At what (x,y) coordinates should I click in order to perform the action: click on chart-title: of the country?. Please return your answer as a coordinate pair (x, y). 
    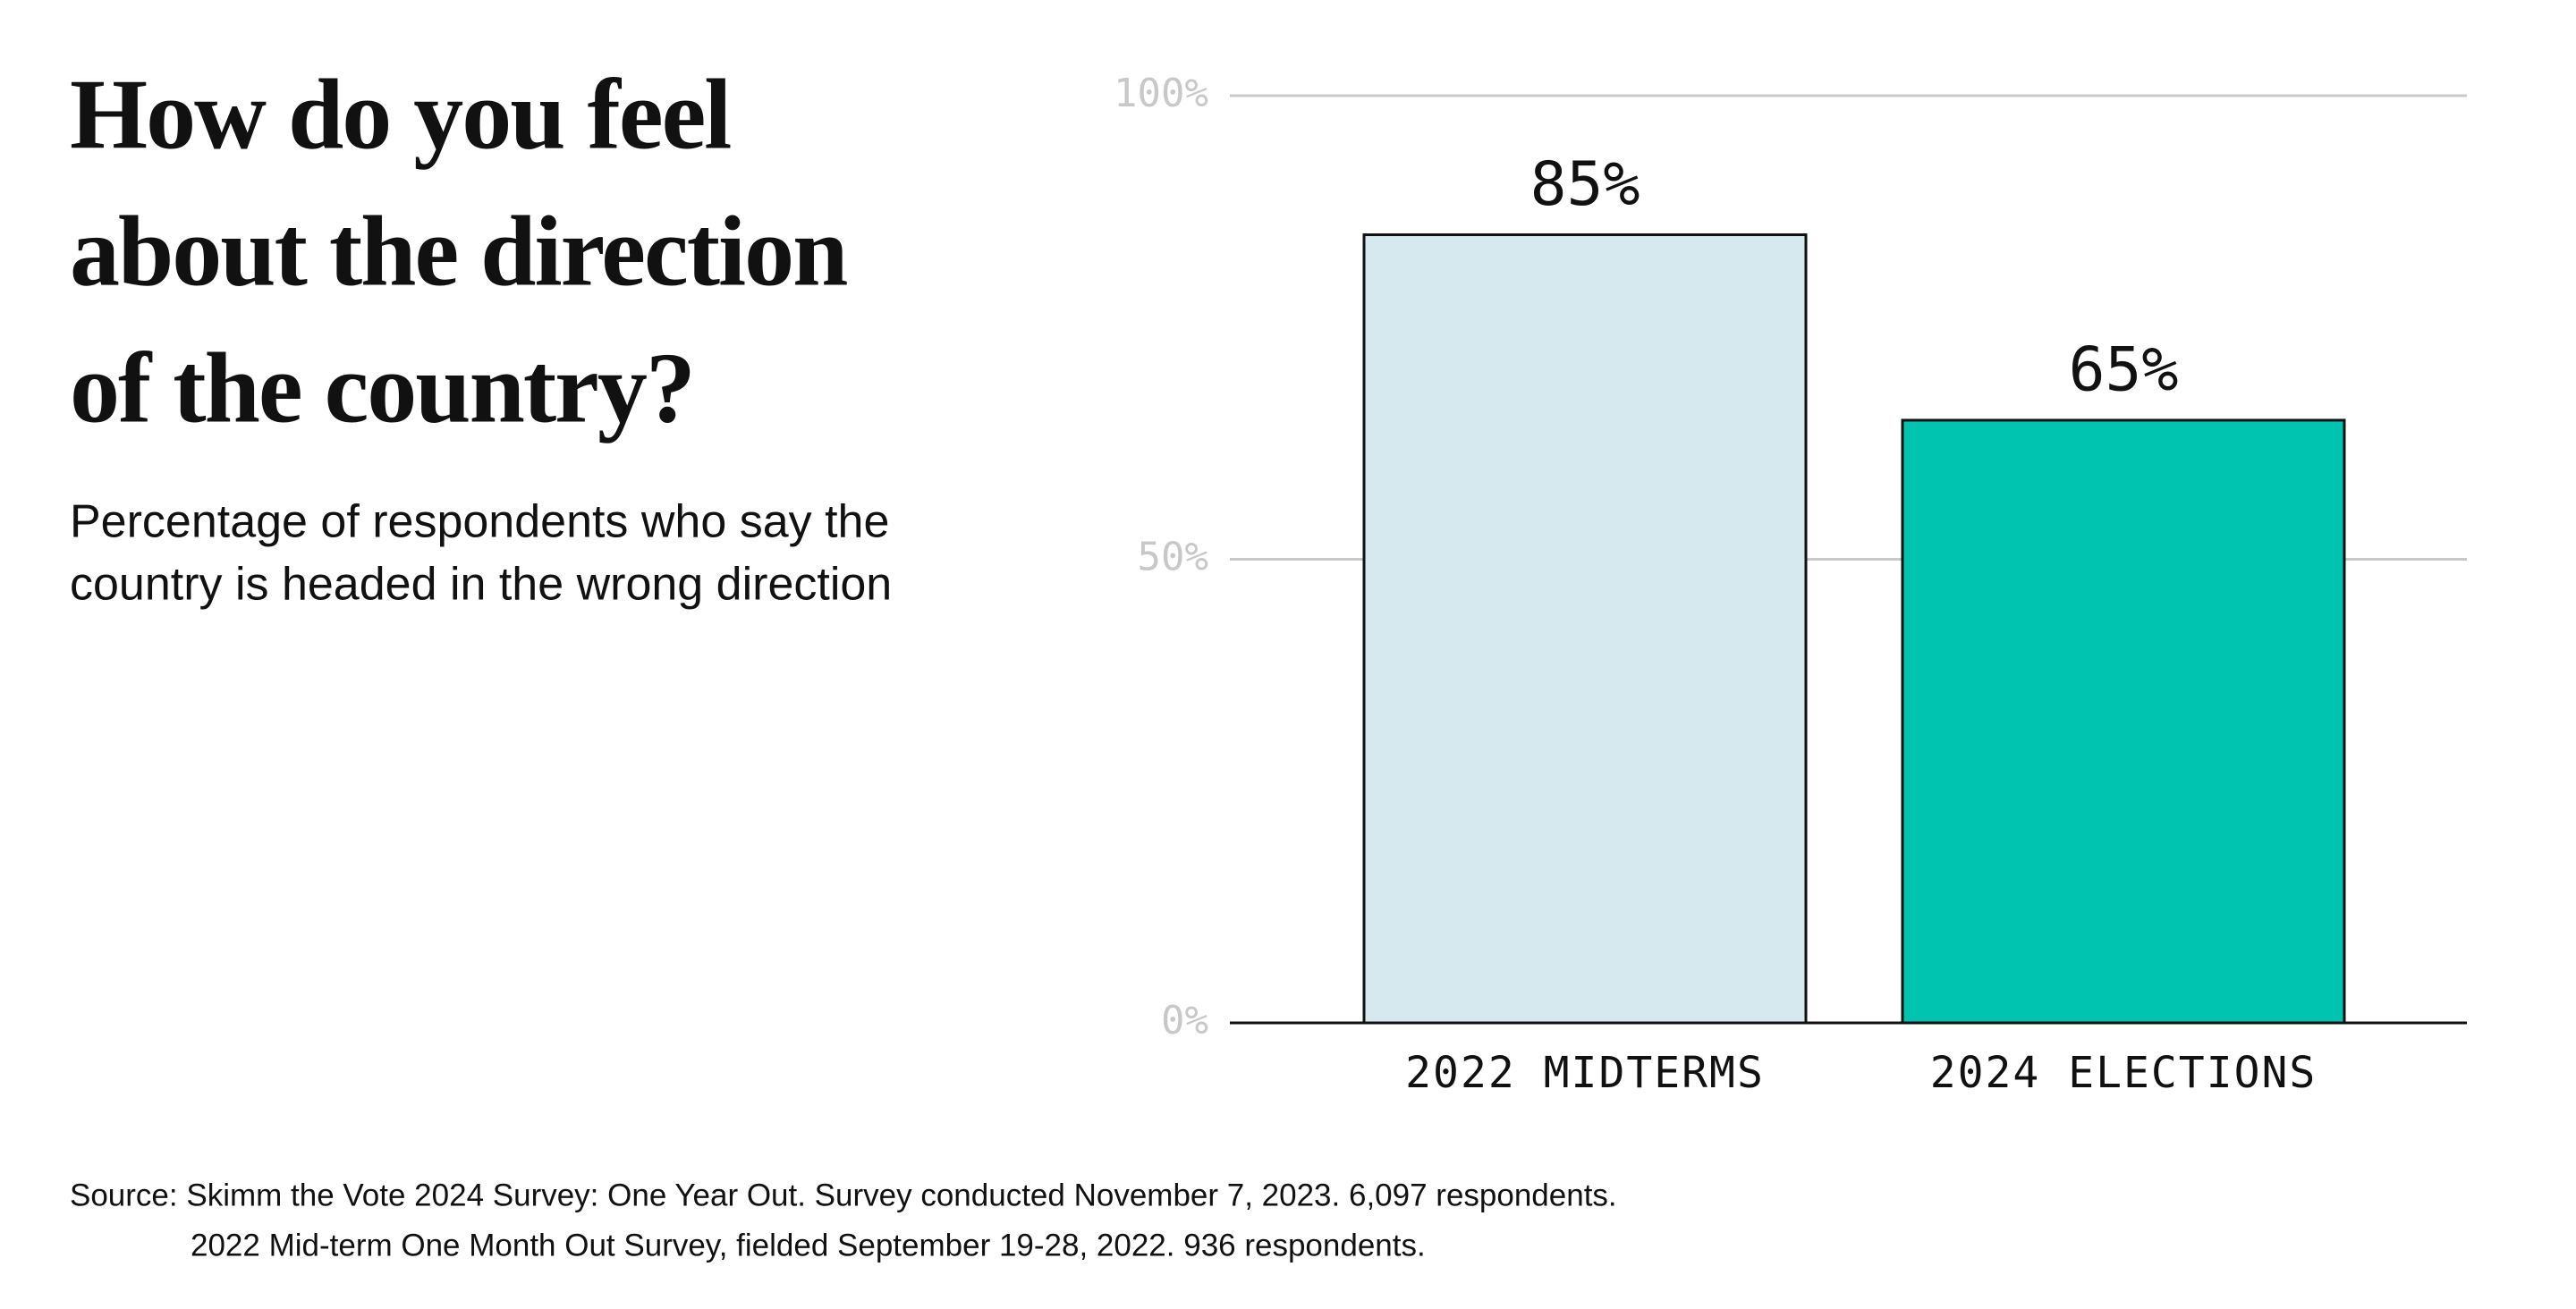
    Looking at the image, I should click on (382, 389).